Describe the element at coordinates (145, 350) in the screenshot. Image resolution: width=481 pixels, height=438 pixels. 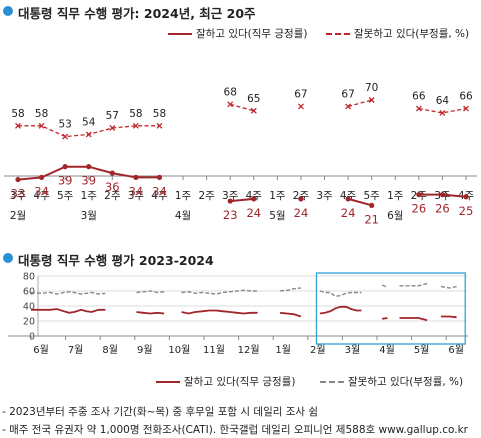
I see `x-tick-label: 9월` at that location.